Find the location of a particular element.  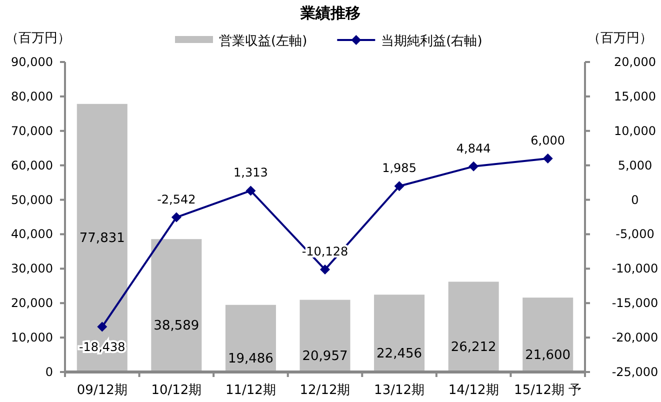

y2-axis-title: （百万円） is located at coordinates (620, 38).